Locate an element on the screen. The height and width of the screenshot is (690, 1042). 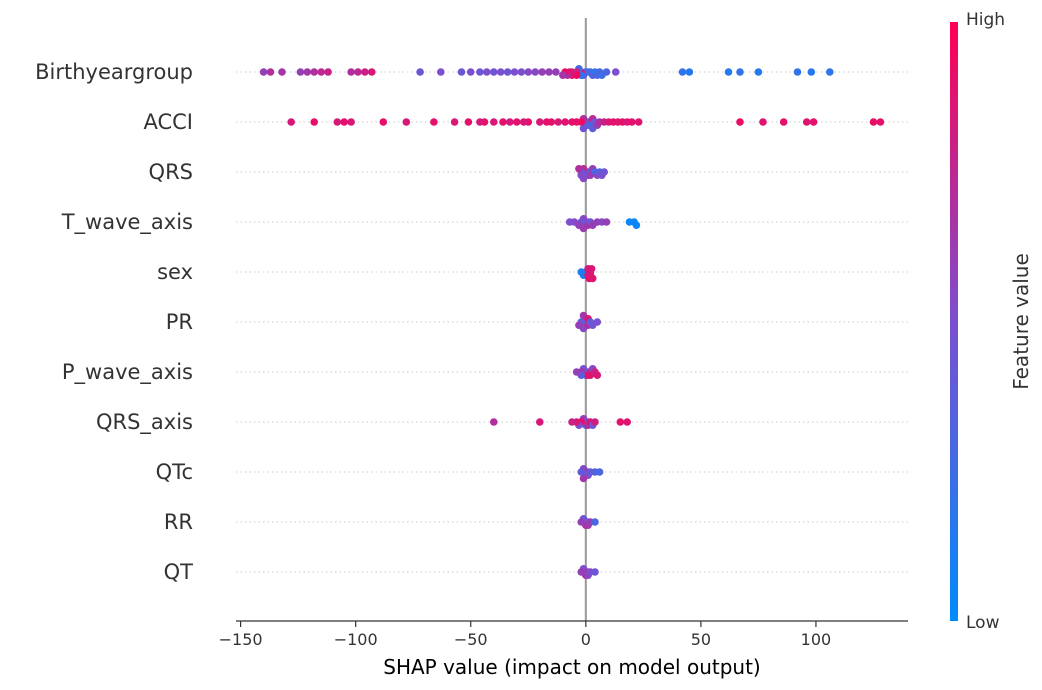
colorbar-gradient-bar is located at coordinates (954, 321).